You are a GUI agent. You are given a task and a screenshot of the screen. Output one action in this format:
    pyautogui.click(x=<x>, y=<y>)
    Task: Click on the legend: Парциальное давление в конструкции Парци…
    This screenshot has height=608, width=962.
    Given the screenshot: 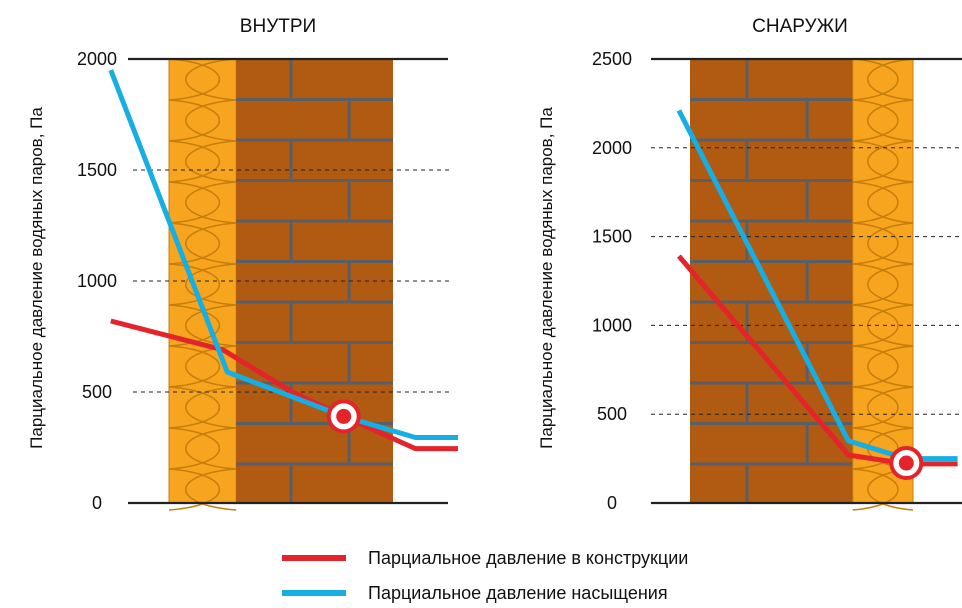 What is the action you would take?
    pyautogui.click(x=485, y=575)
    